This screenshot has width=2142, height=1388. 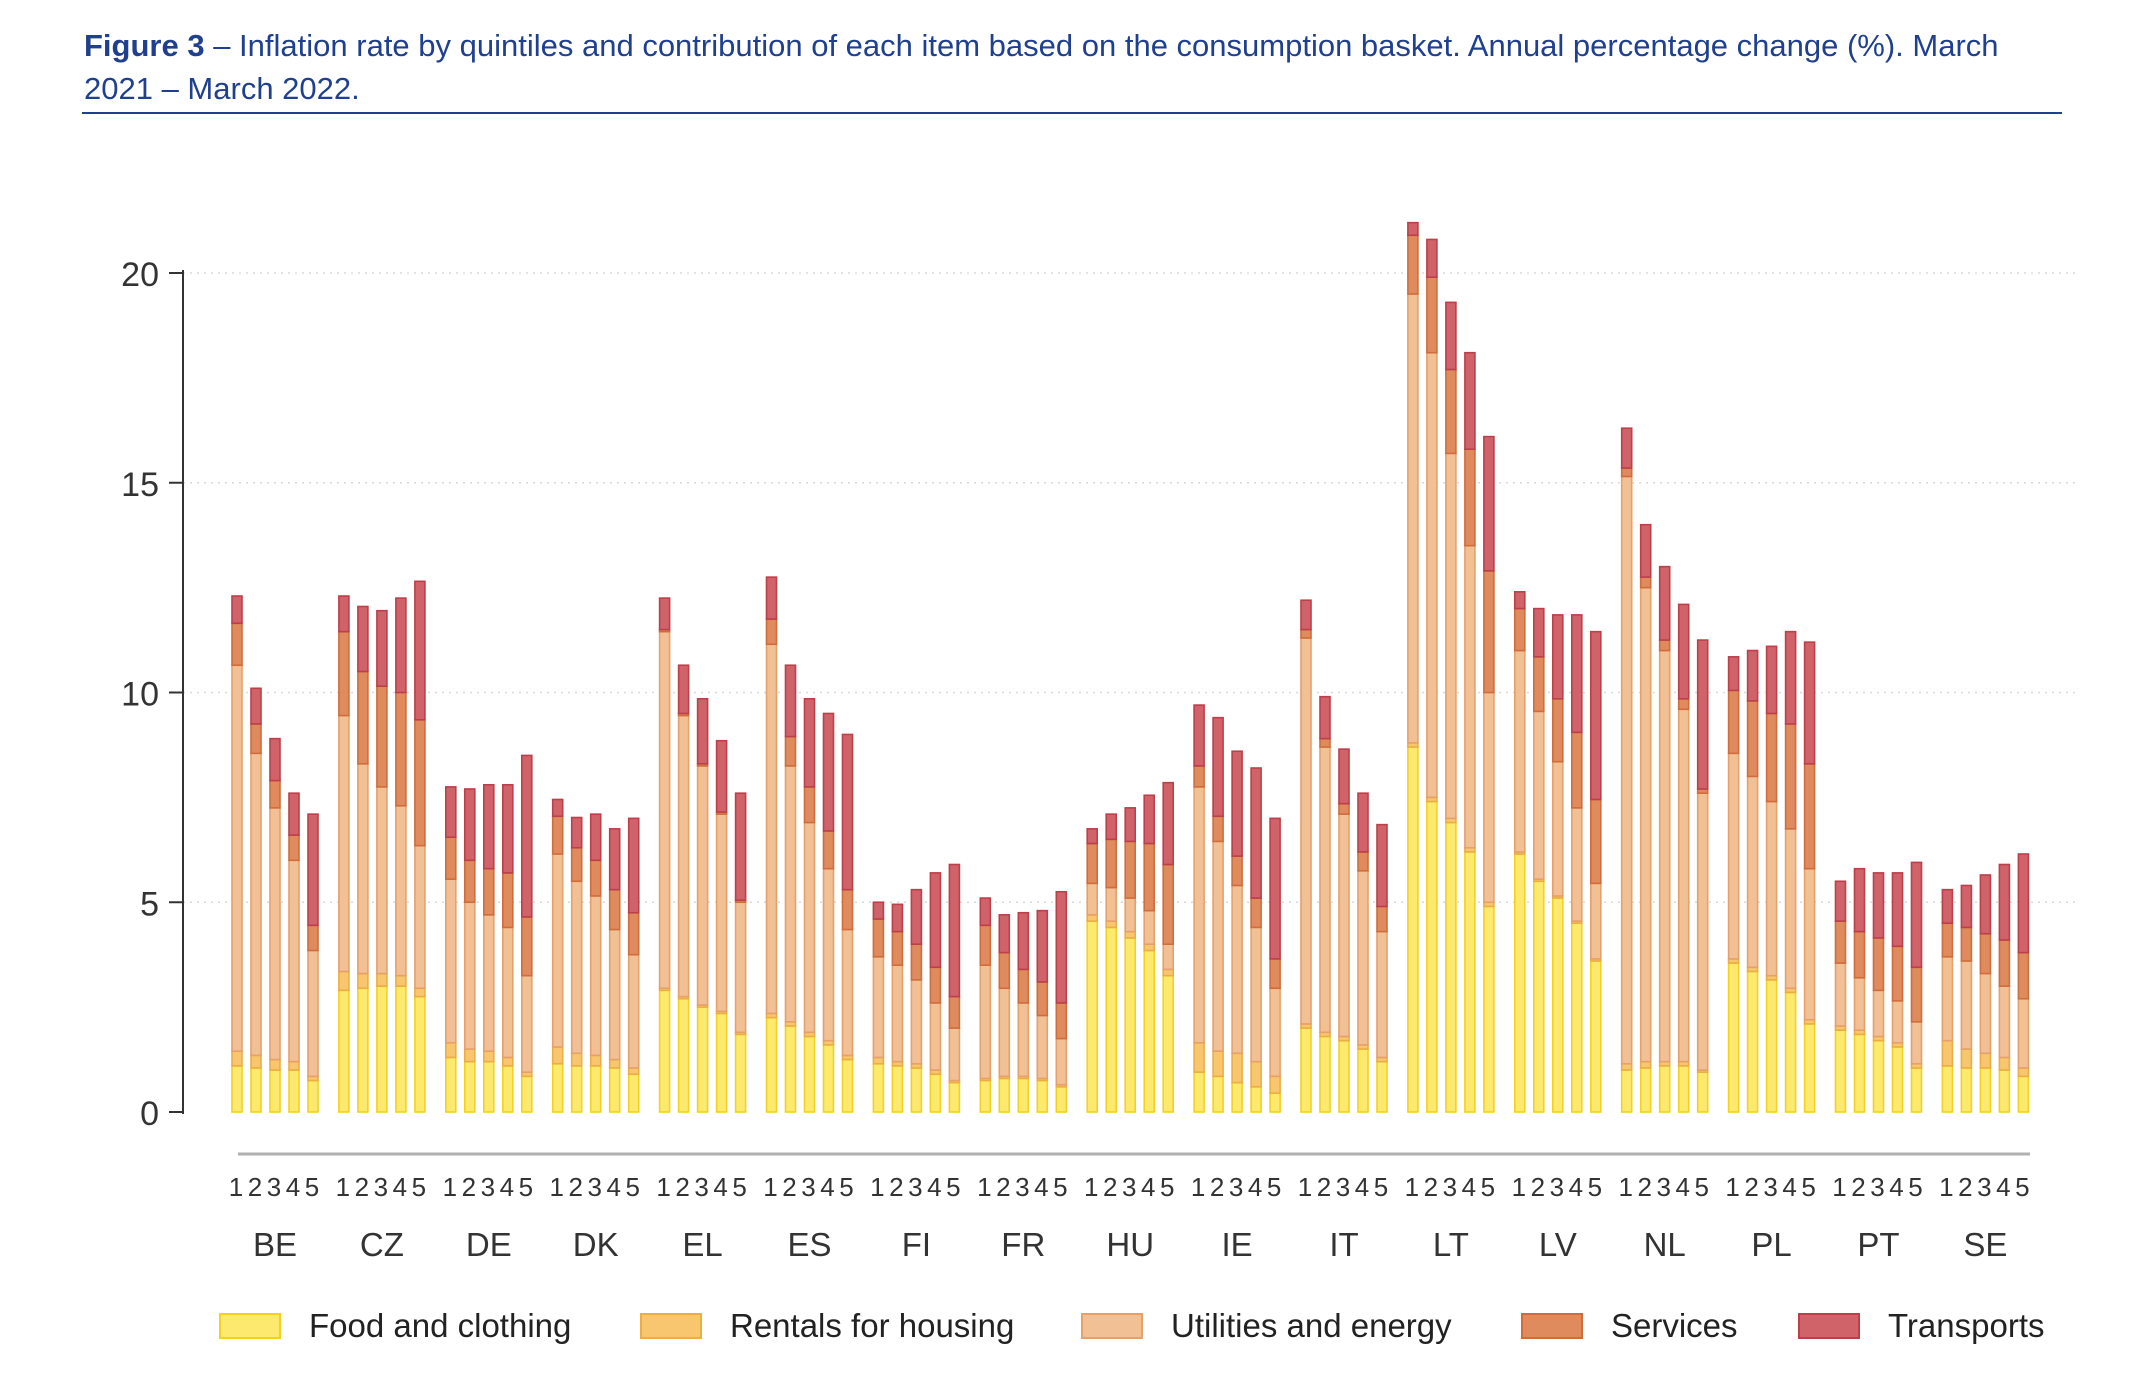 What do you see at coordinates (1558, 1244) in the screenshot?
I see `country-label: LV` at bounding box center [1558, 1244].